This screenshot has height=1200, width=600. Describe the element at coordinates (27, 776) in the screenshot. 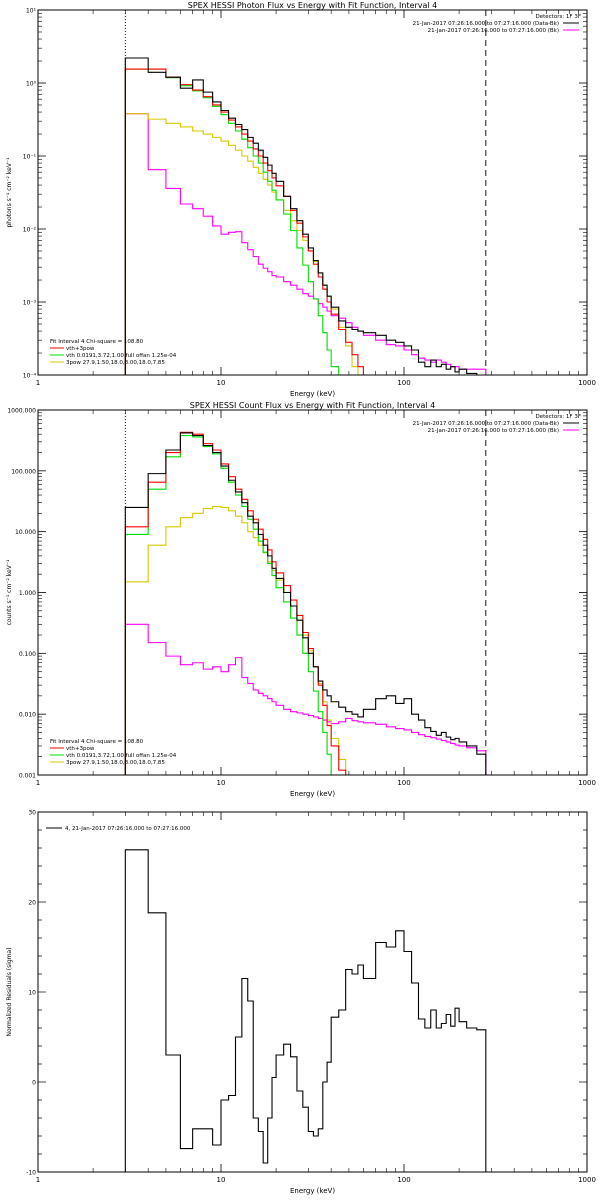

I see `y-tick-label: 0.001` at that location.